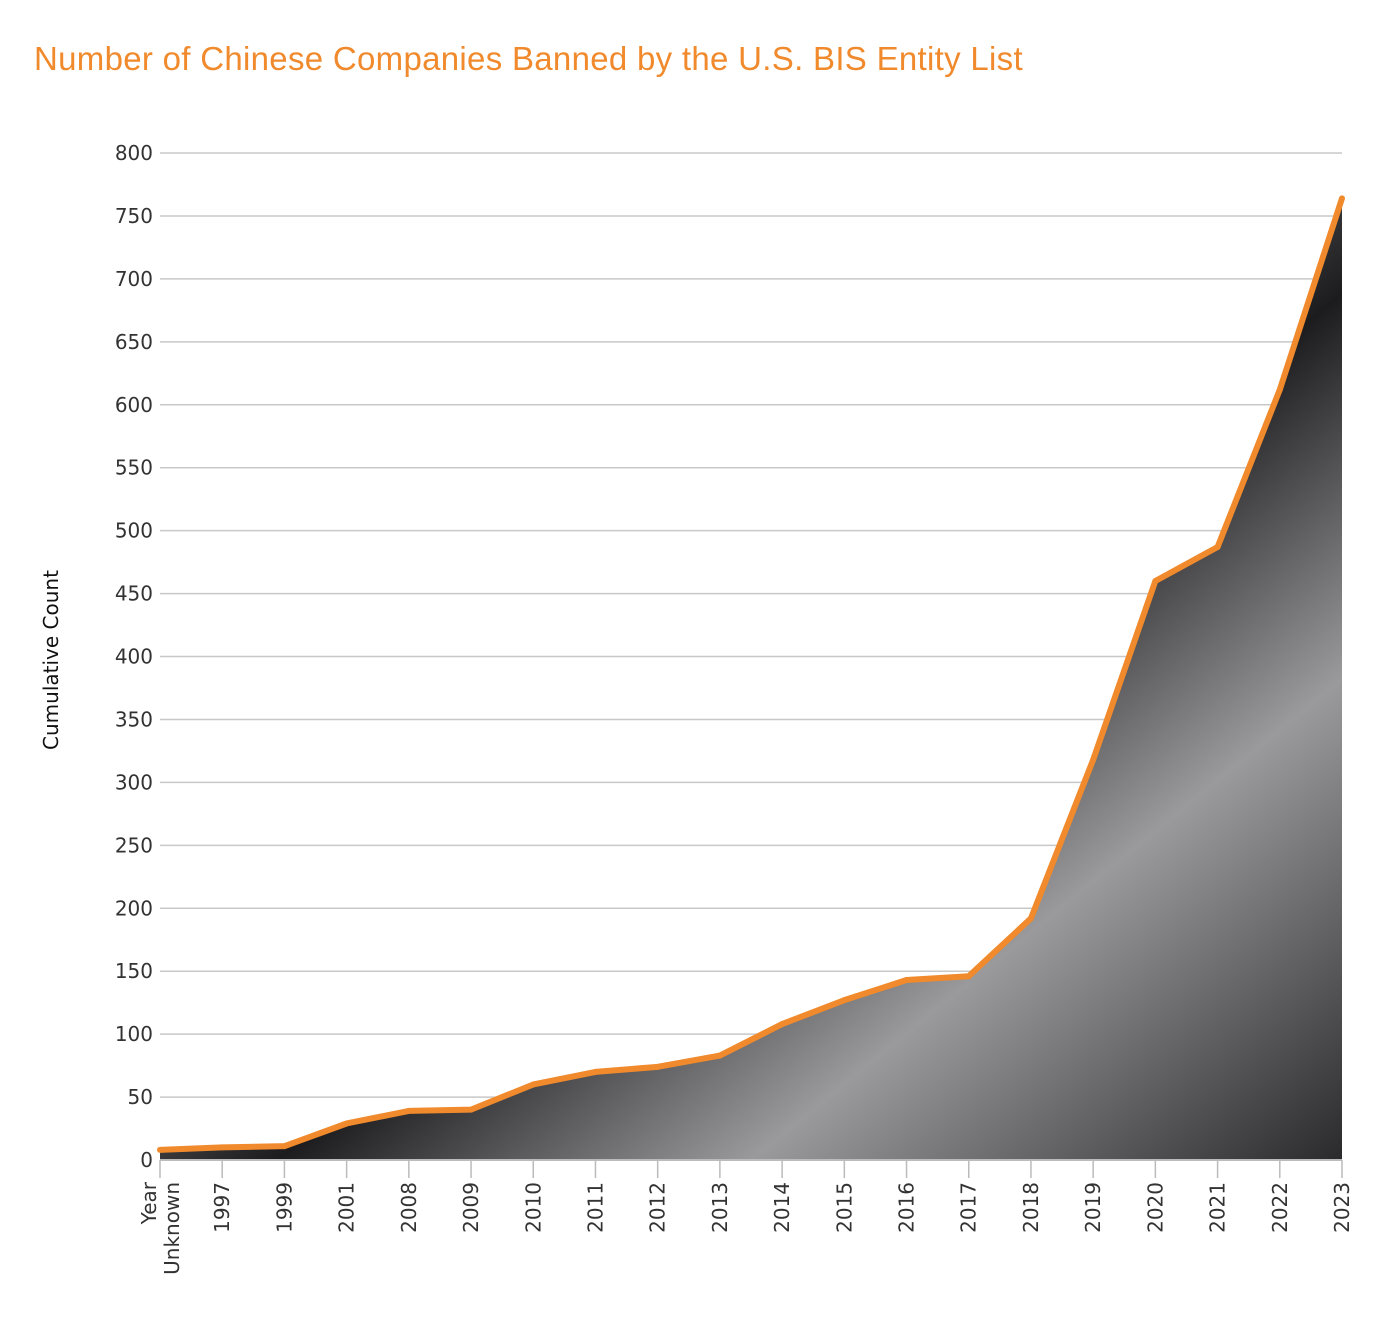 The height and width of the screenshot is (1329, 1400). Describe the element at coordinates (533, 1207) in the screenshot. I see `x-tick-label: 2010` at that location.